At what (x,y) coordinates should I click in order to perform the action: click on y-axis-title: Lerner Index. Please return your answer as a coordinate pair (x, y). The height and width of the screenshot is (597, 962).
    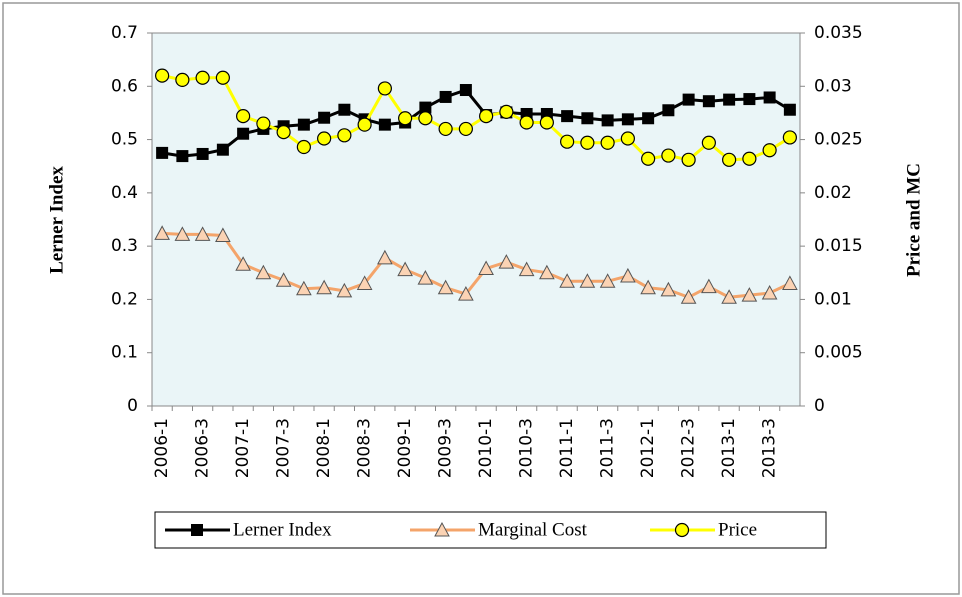
    Looking at the image, I should click on (56, 220).